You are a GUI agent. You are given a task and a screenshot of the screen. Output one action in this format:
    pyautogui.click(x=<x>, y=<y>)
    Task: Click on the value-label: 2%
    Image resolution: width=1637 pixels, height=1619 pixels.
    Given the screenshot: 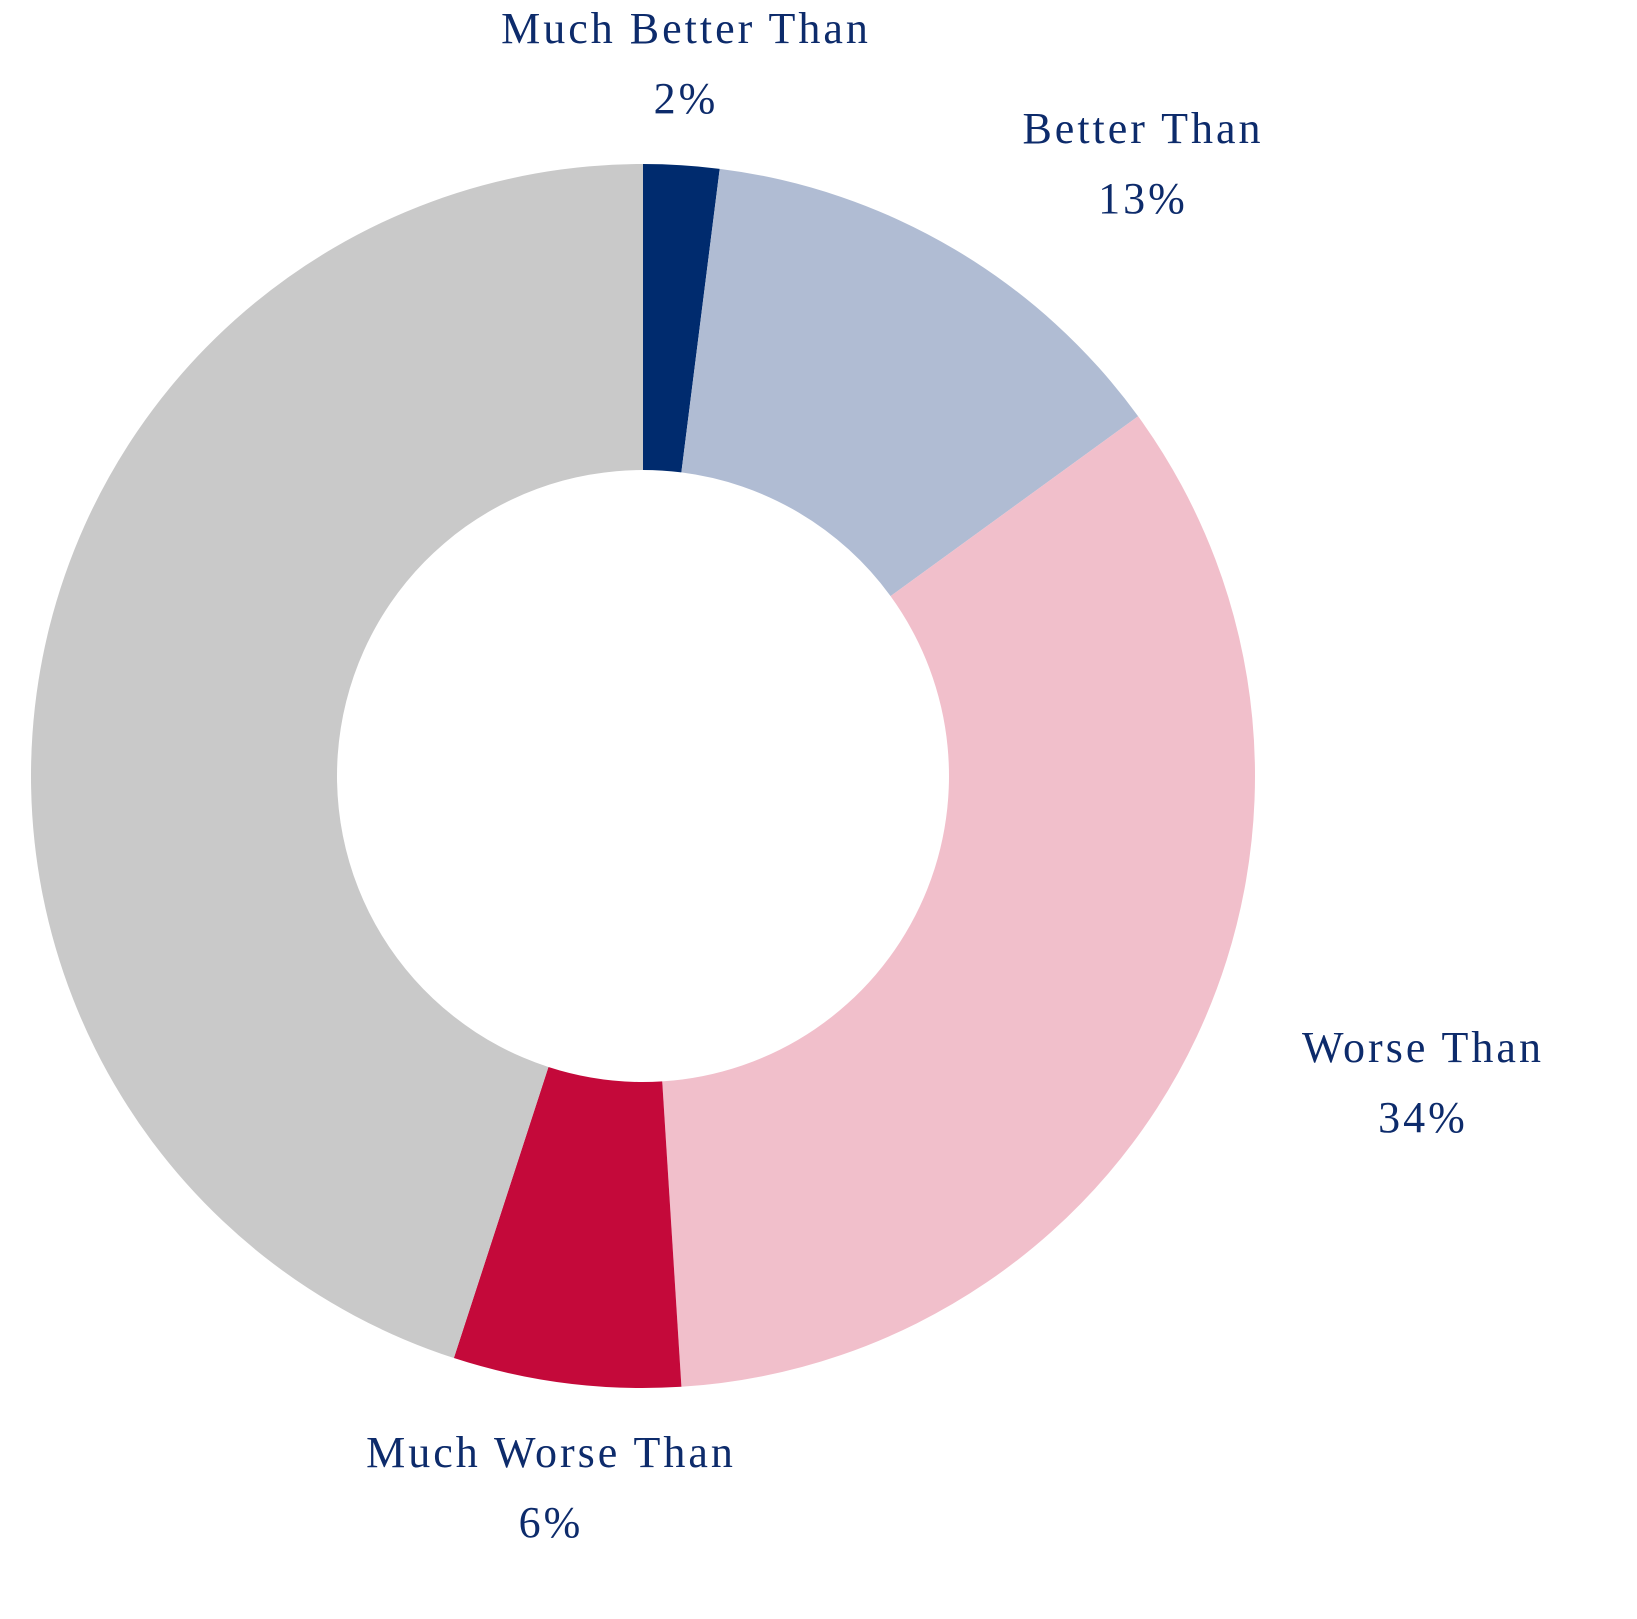 What is the action you would take?
    pyautogui.click(x=686, y=98)
    